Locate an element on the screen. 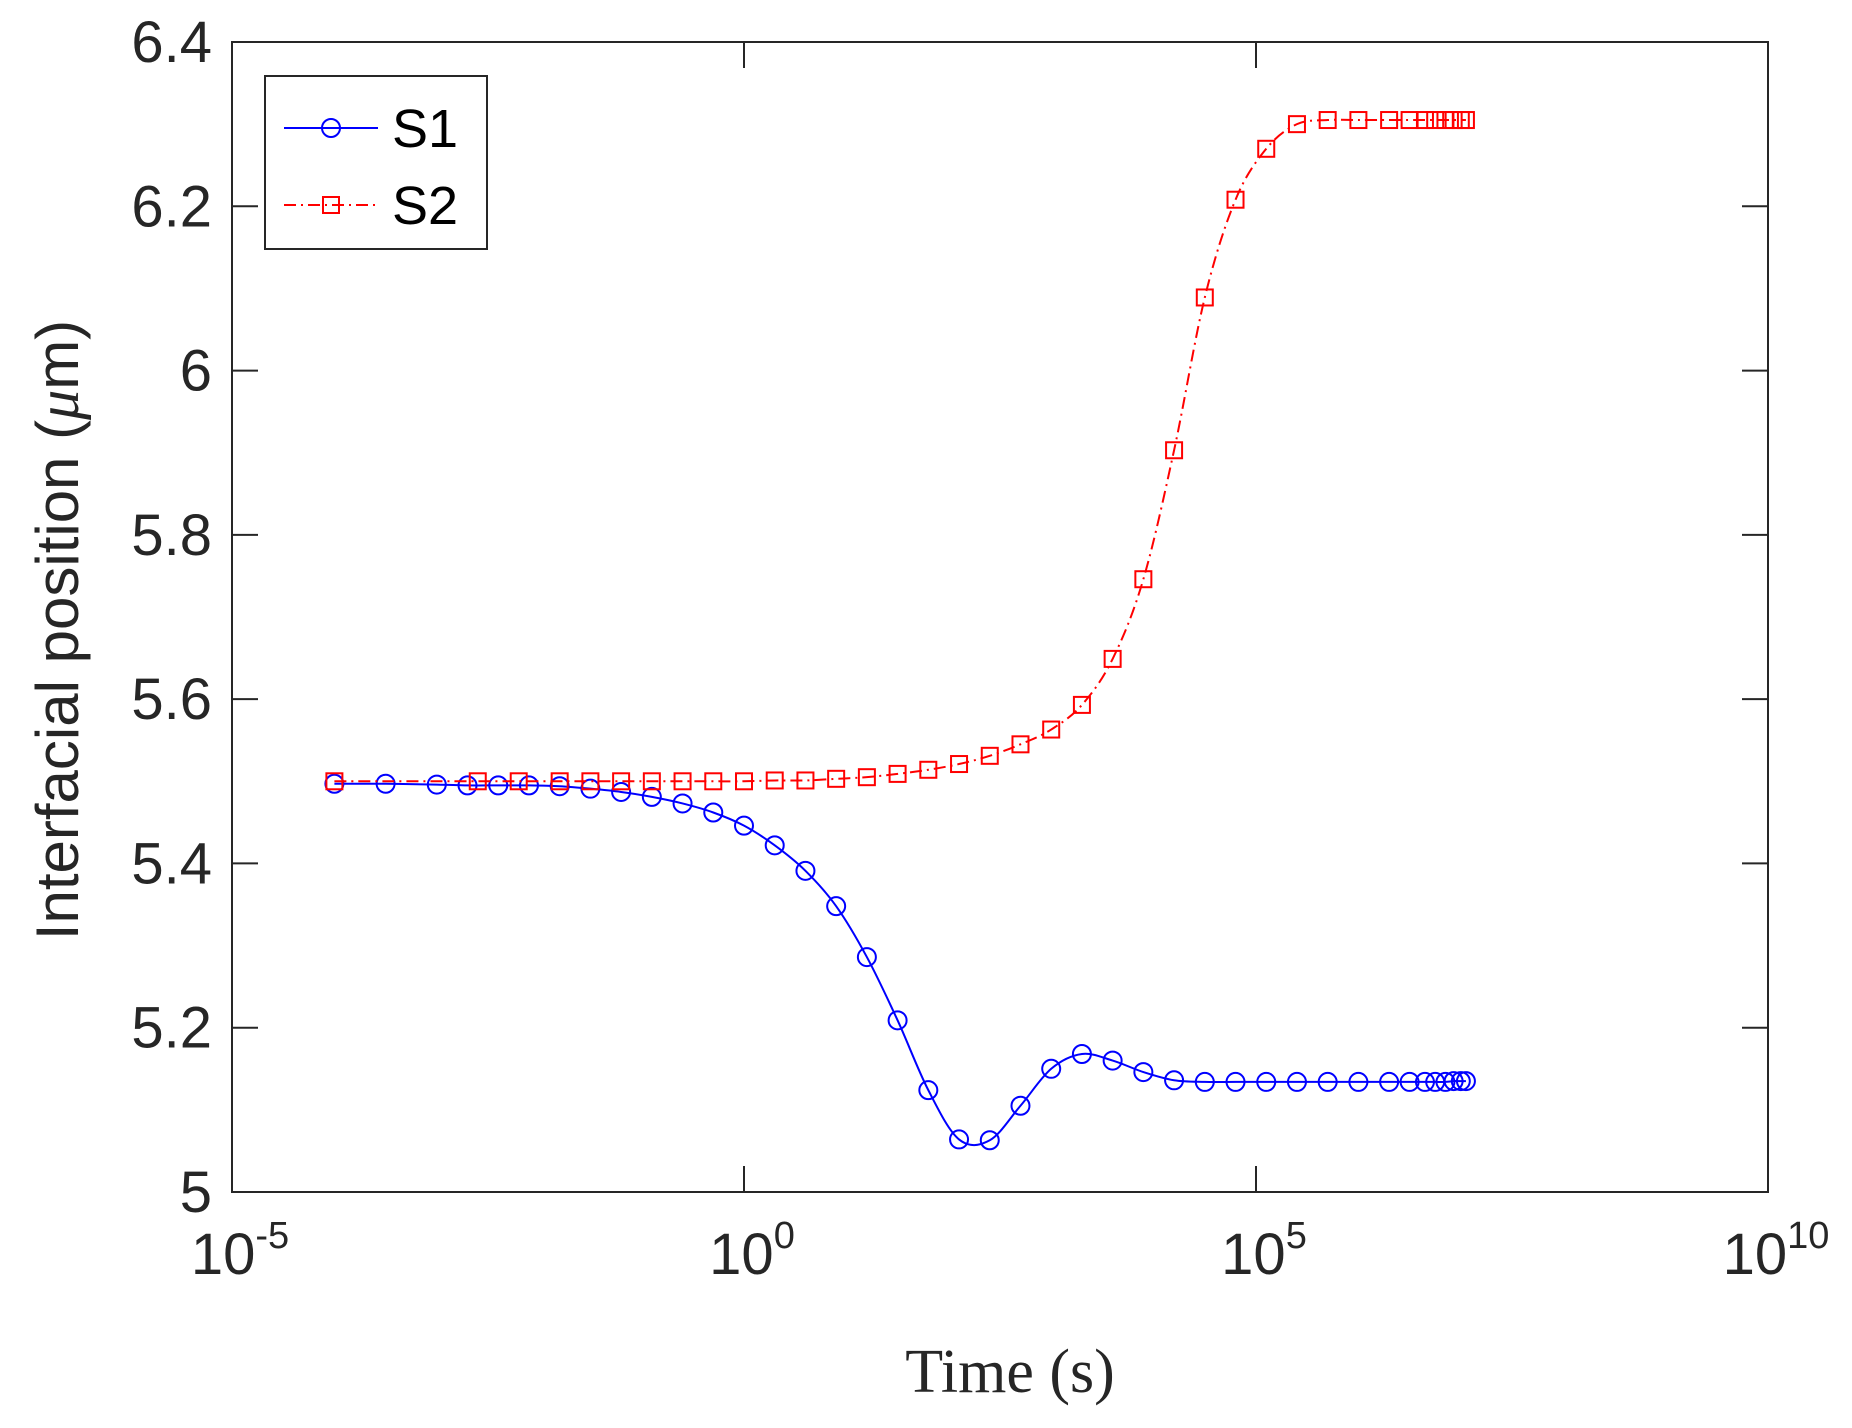 The image size is (1852, 1428). x-tick-label-exponent: 5 is located at coordinates (1296, 1236).